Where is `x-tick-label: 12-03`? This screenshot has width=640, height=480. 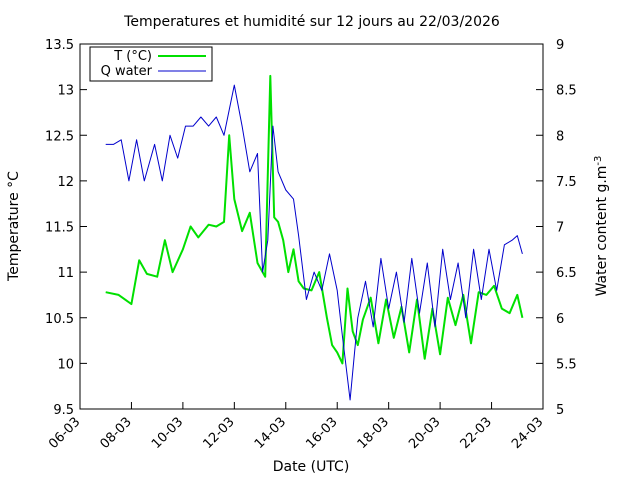
x-tick-label: 12-03 is located at coordinates (218, 433).